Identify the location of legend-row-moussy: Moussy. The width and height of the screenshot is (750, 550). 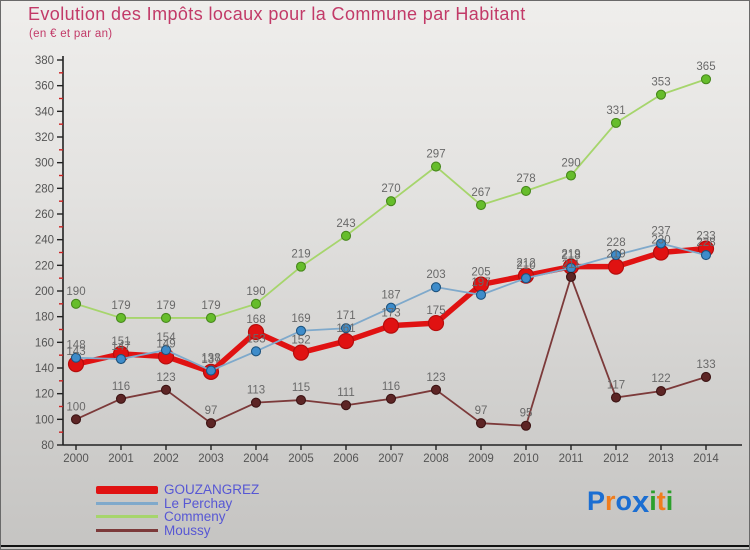
(177, 531).